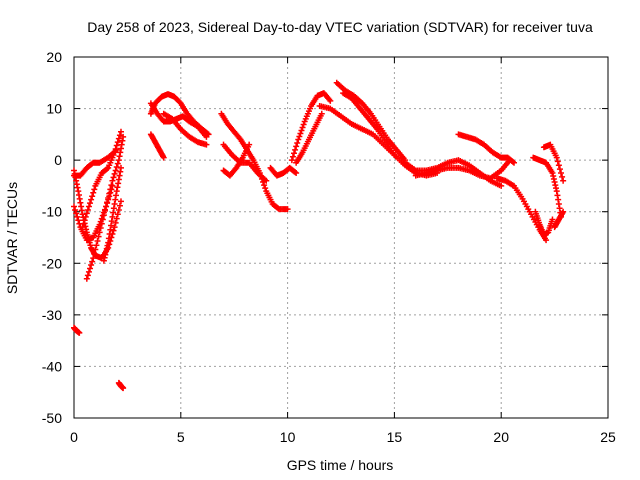 This screenshot has height=480, width=640. What do you see at coordinates (74, 437) in the screenshot?
I see `x-tick-label: 0` at bounding box center [74, 437].